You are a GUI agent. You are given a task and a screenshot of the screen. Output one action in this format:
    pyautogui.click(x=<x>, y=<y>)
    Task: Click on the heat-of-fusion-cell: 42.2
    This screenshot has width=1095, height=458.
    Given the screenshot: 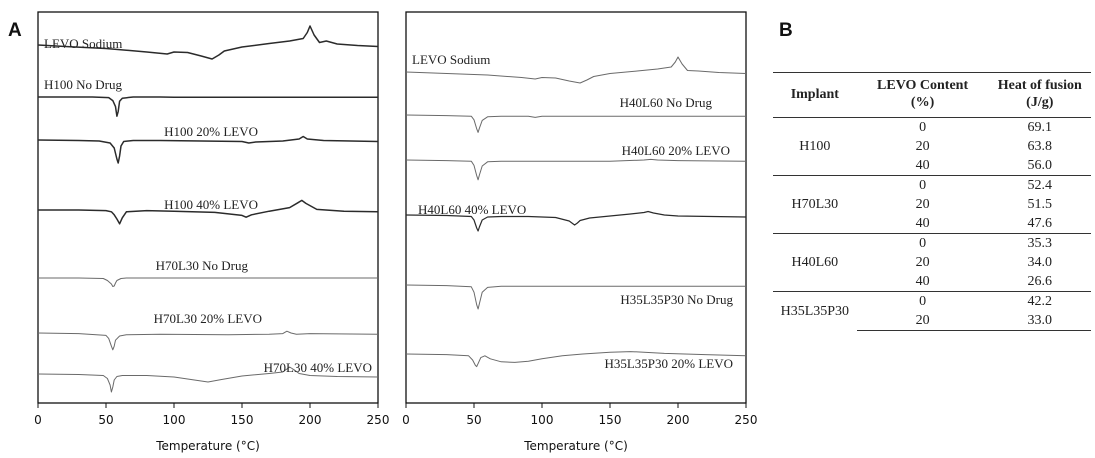 What is the action you would take?
    pyautogui.click(x=1039, y=301)
    